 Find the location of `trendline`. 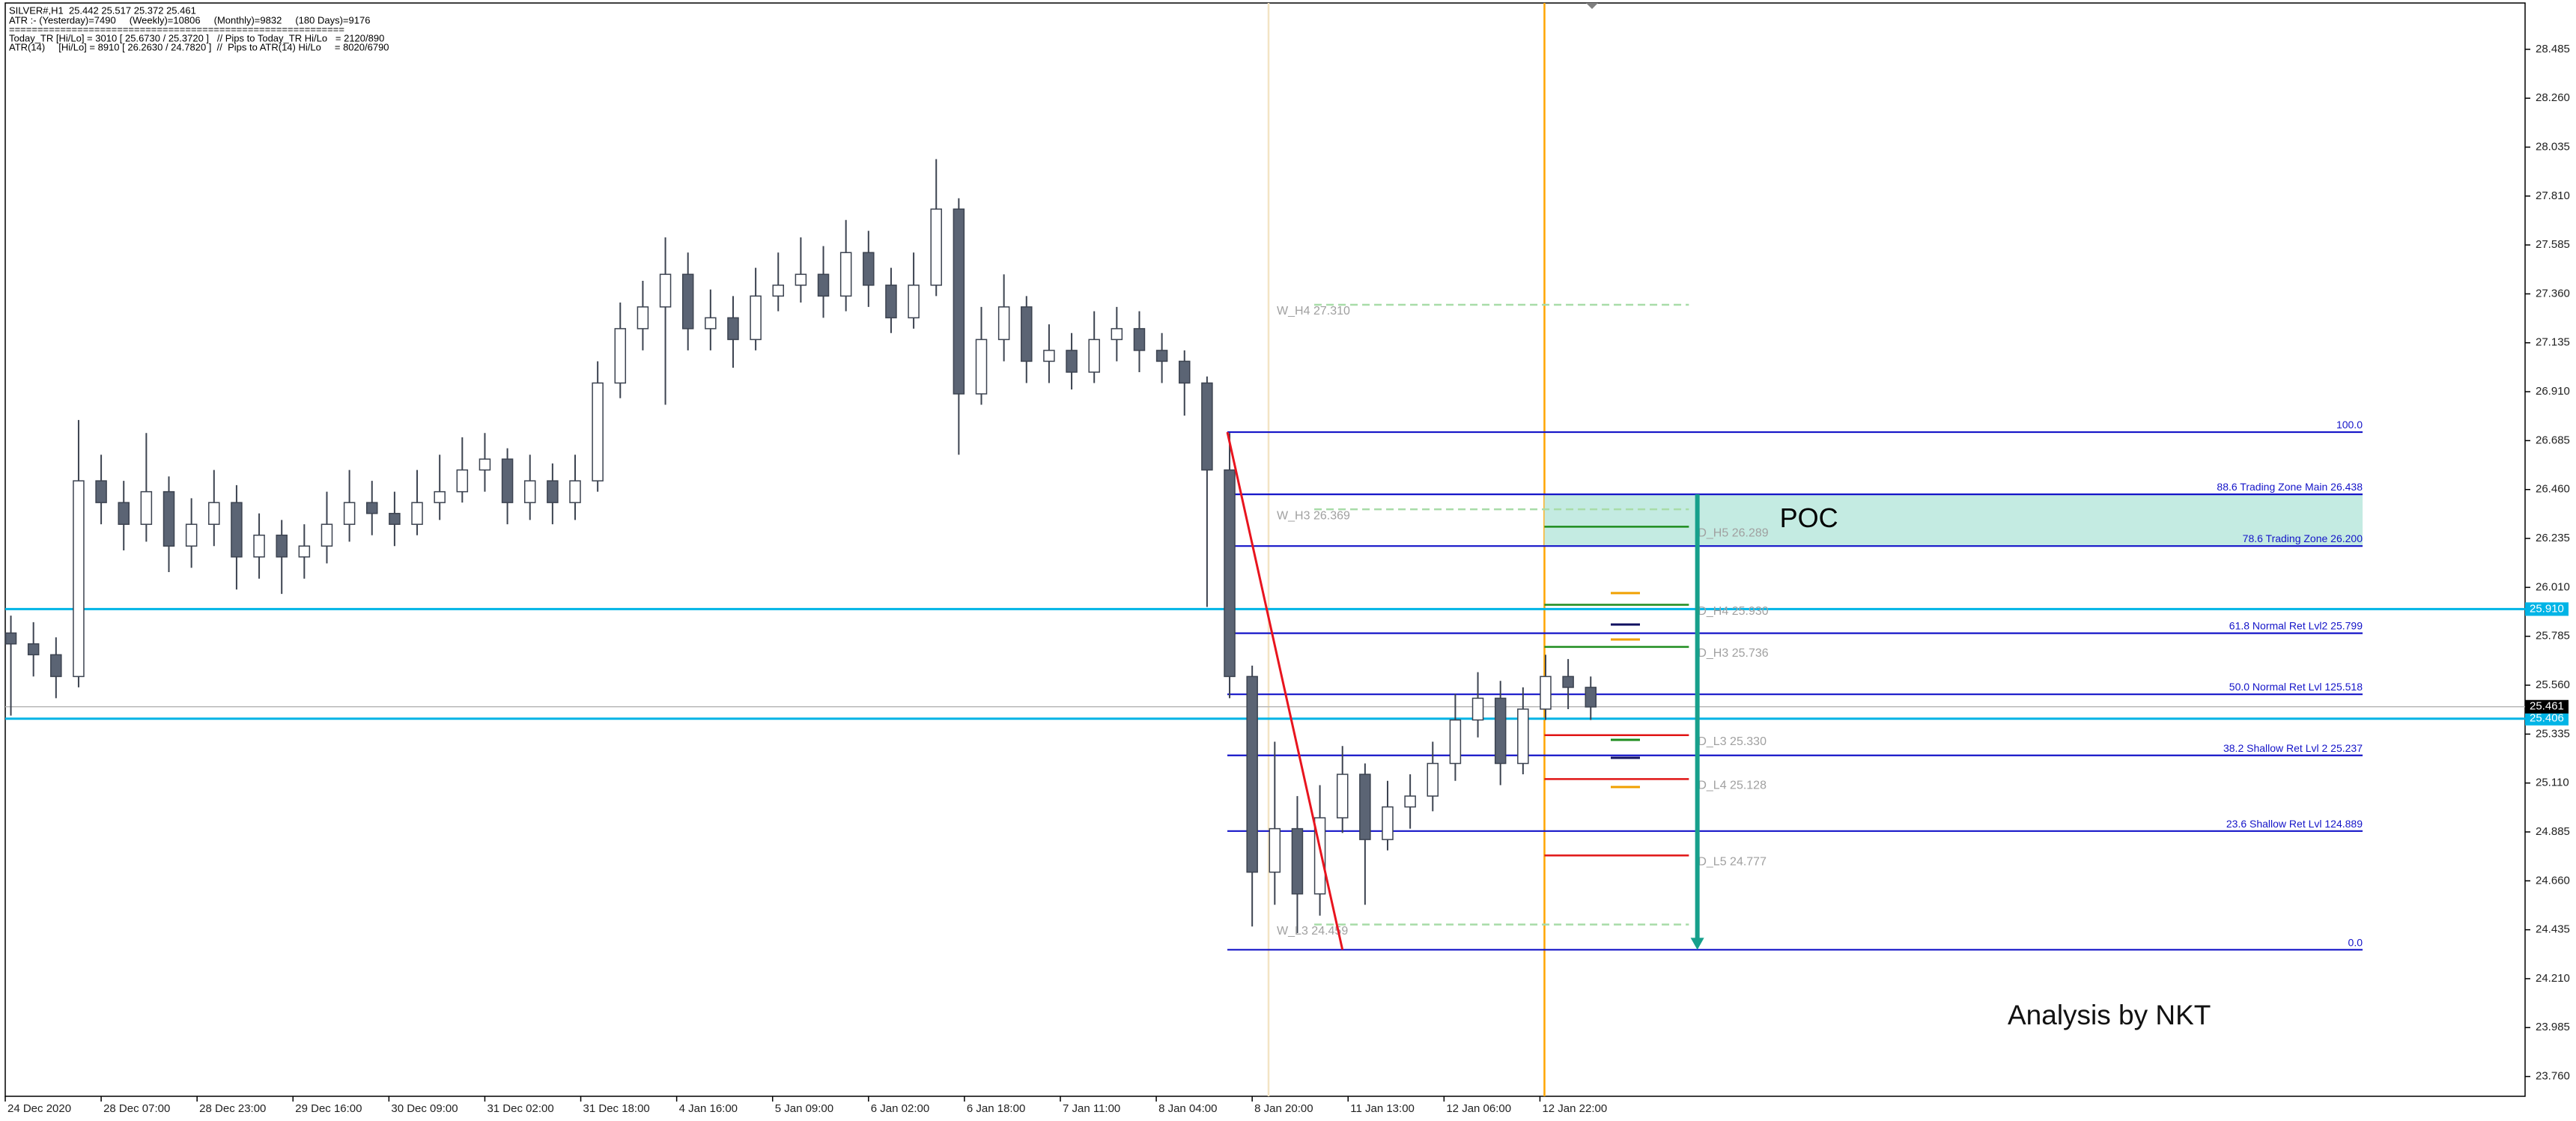

trendline is located at coordinates (1285, 691).